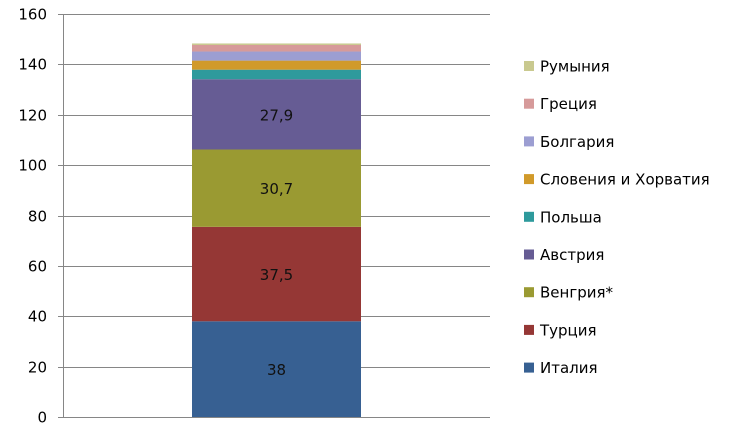  What do you see at coordinates (577, 293) in the screenshot?
I see `legend-label: Венгрия*` at bounding box center [577, 293].